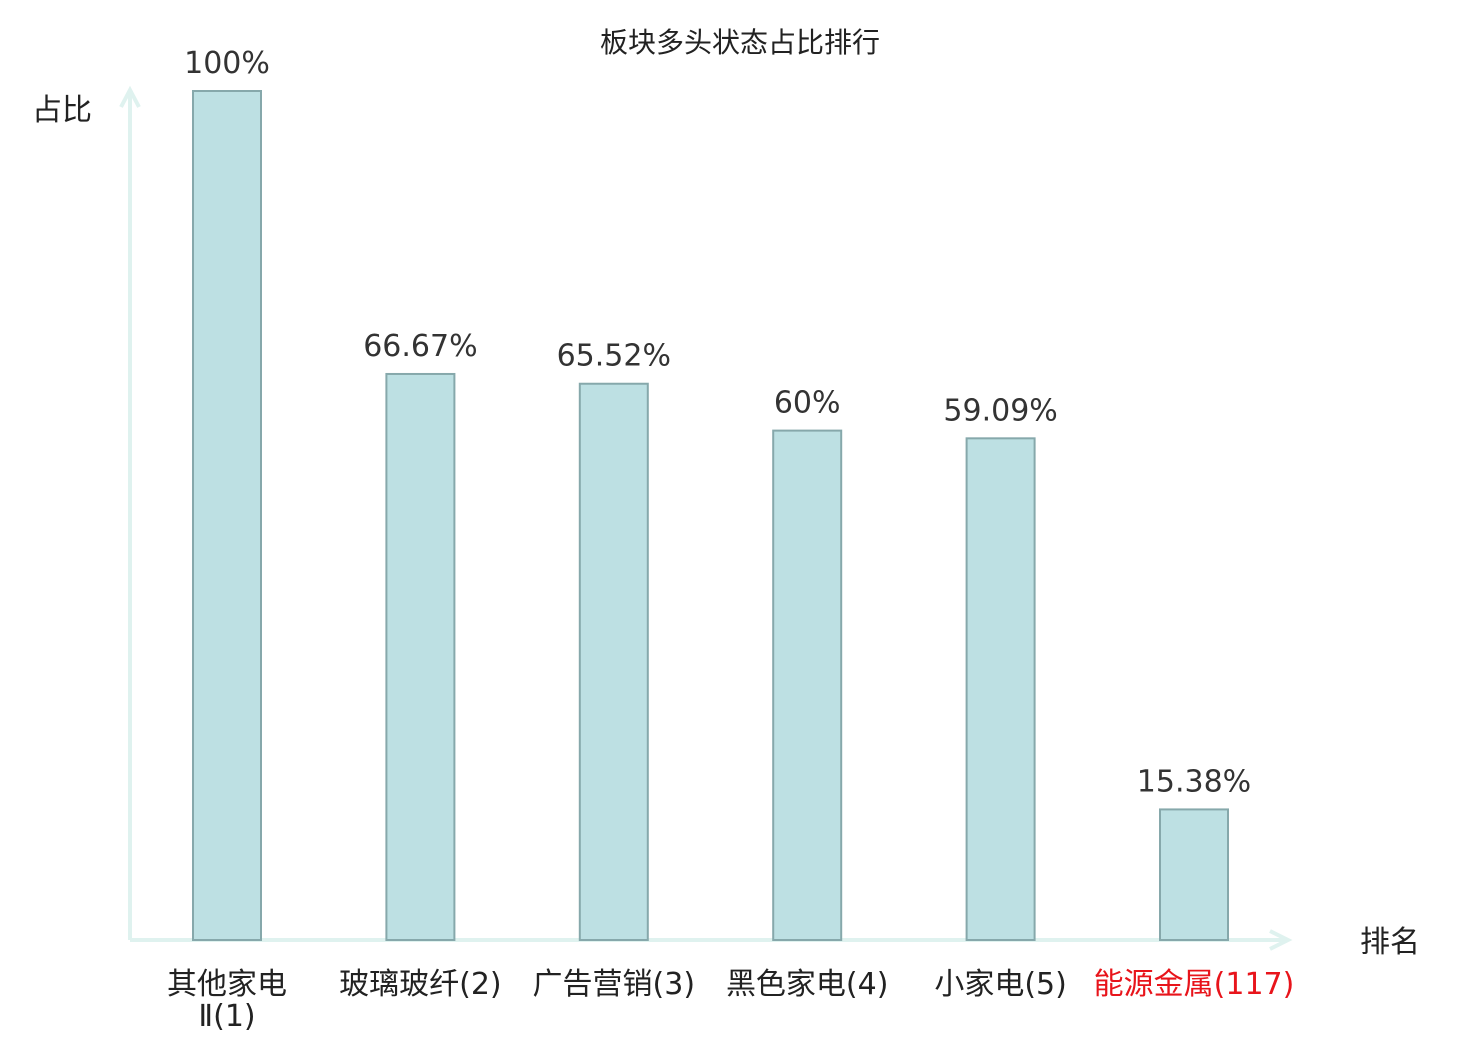 Image resolution: width=1480 pixels, height=1040 pixels. I want to click on data-label: 60%, so click(807, 403).